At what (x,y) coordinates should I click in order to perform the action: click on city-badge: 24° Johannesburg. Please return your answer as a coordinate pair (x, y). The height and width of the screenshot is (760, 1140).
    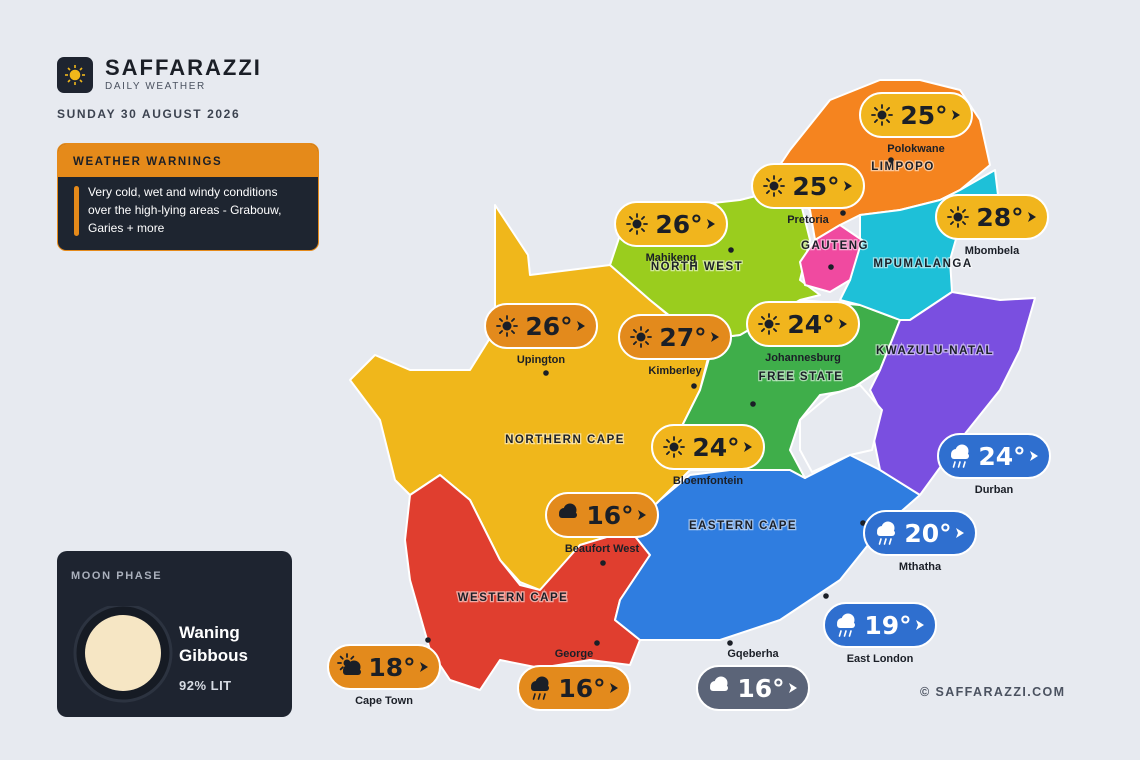
    Looking at the image, I should click on (803, 314).